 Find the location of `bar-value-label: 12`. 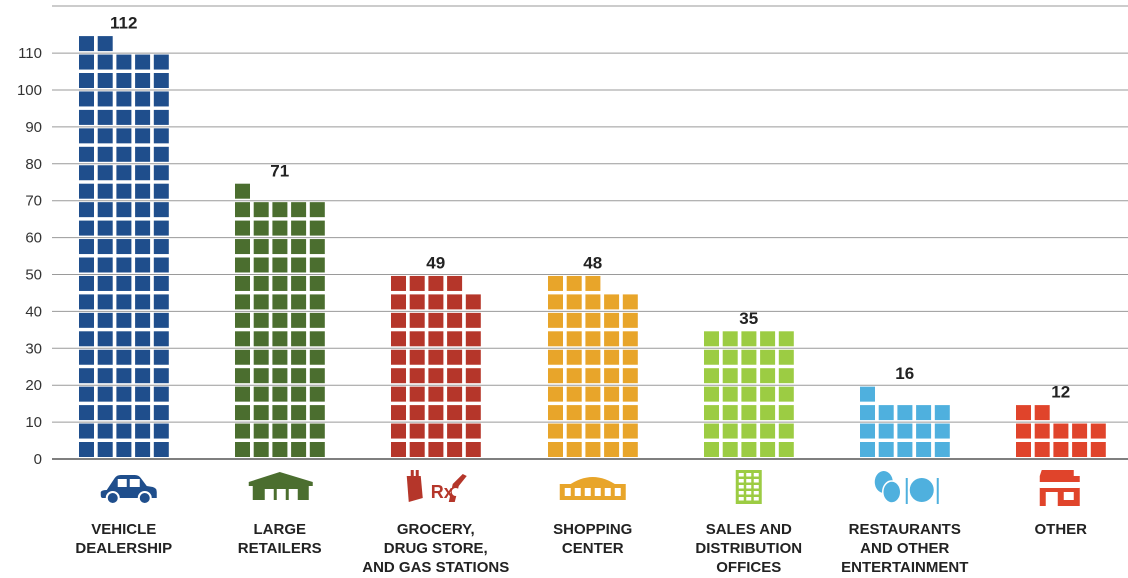

bar-value-label: 12 is located at coordinates (1060, 392).